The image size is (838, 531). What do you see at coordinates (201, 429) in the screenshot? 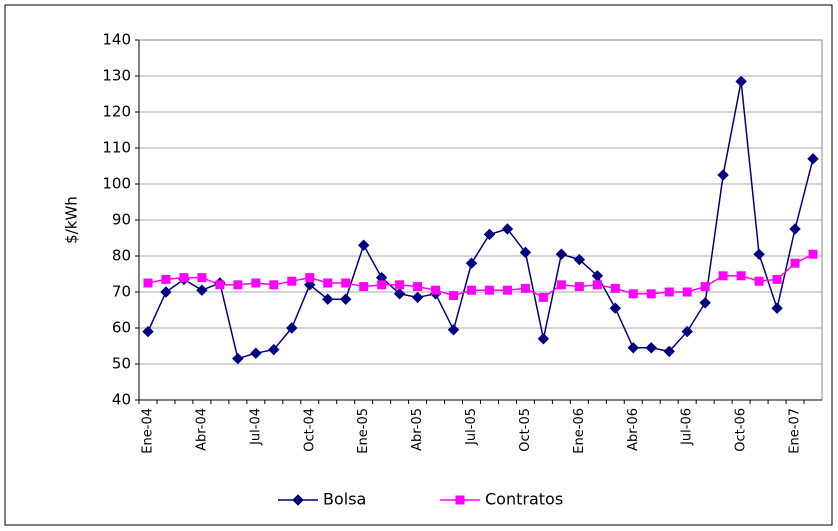
I see `x-tick-label: Abr-04` at bounding box center [201, 429].